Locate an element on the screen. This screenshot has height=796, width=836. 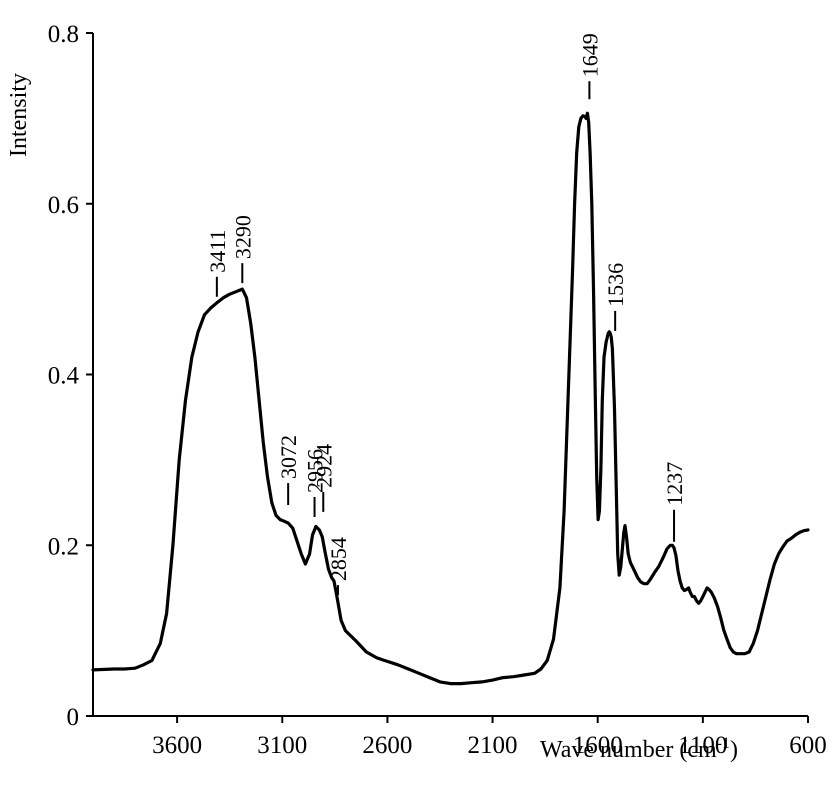
y-tick-label: 0 is located at coordinates (73, 717).